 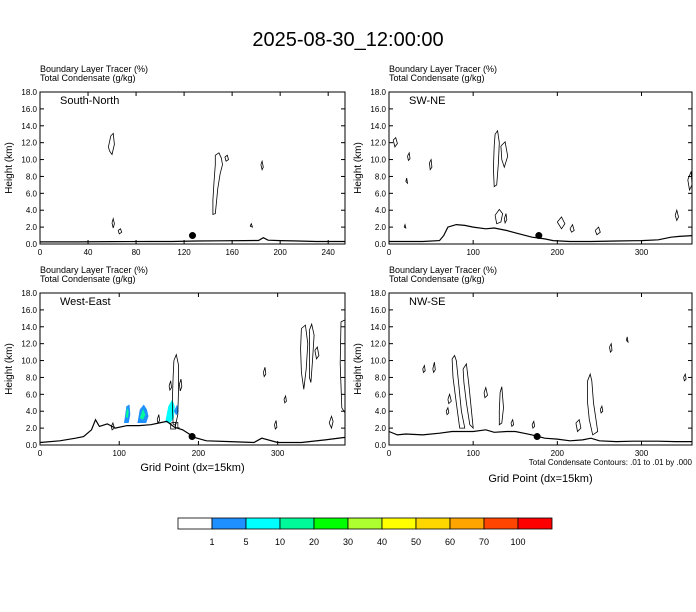 I want to click on x-tick-label: 40, so click(x=88, y=252).